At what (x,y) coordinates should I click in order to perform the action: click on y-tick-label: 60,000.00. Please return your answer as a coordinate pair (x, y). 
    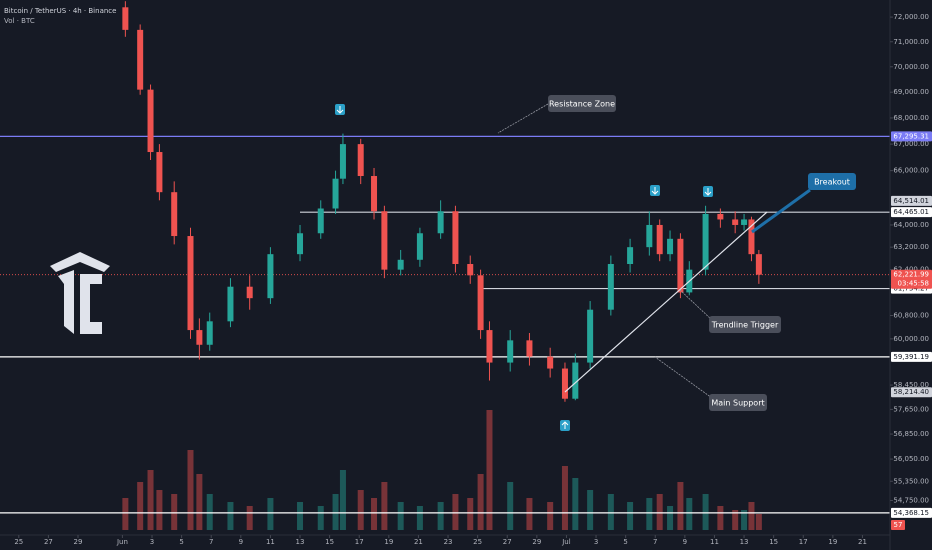
    Looking at the image, I should click on (911, 339).